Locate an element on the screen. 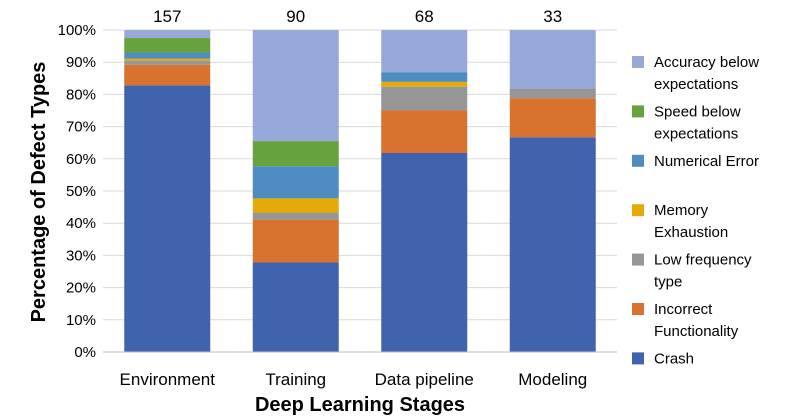 The width and height of the screenshot is (789, 420). legend-item-incorrect-functionality: Incorrect Functionality is located at coordinates (685, 320).